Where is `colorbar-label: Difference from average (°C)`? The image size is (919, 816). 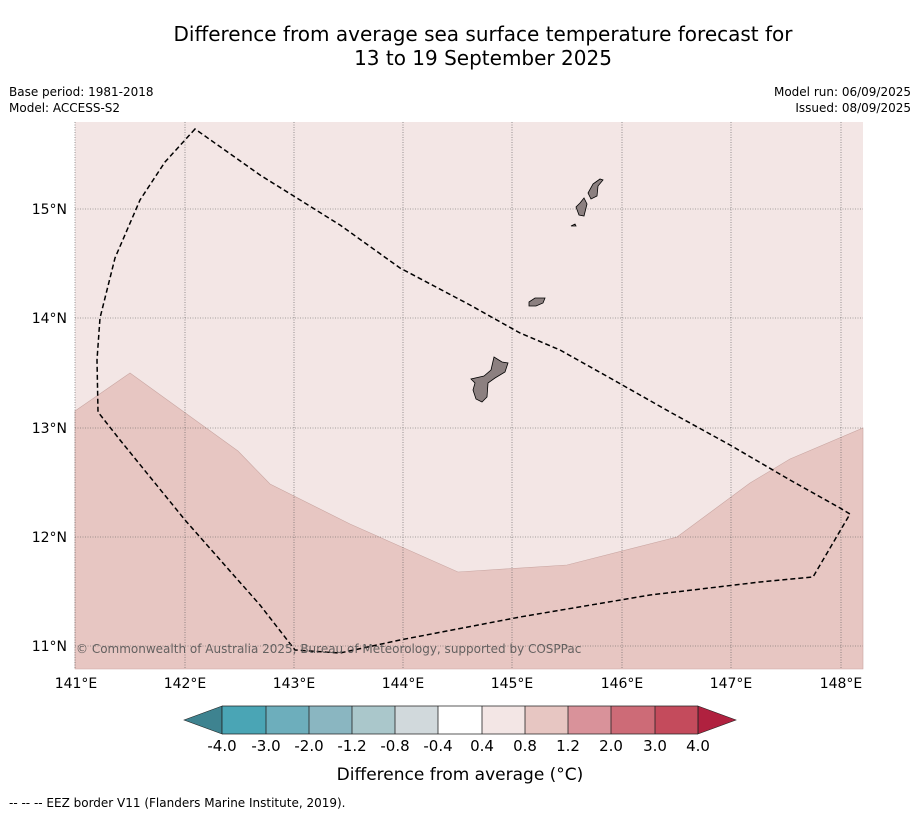 colorbar-label: Difference from average (°C) is located at coordinates (460, 775).